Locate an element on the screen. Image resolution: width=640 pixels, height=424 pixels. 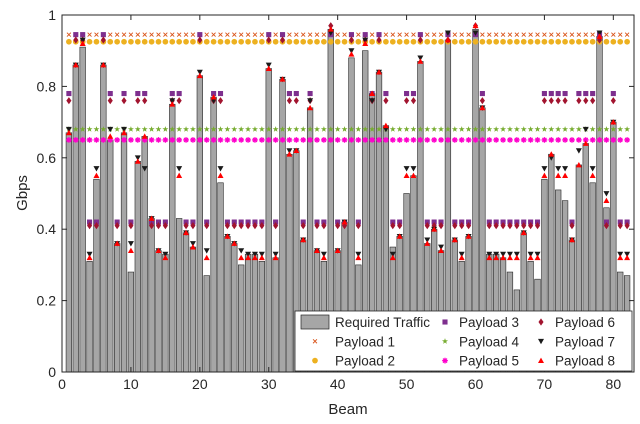
legend-label: Payload 5 is located at coordinates (489, 361).